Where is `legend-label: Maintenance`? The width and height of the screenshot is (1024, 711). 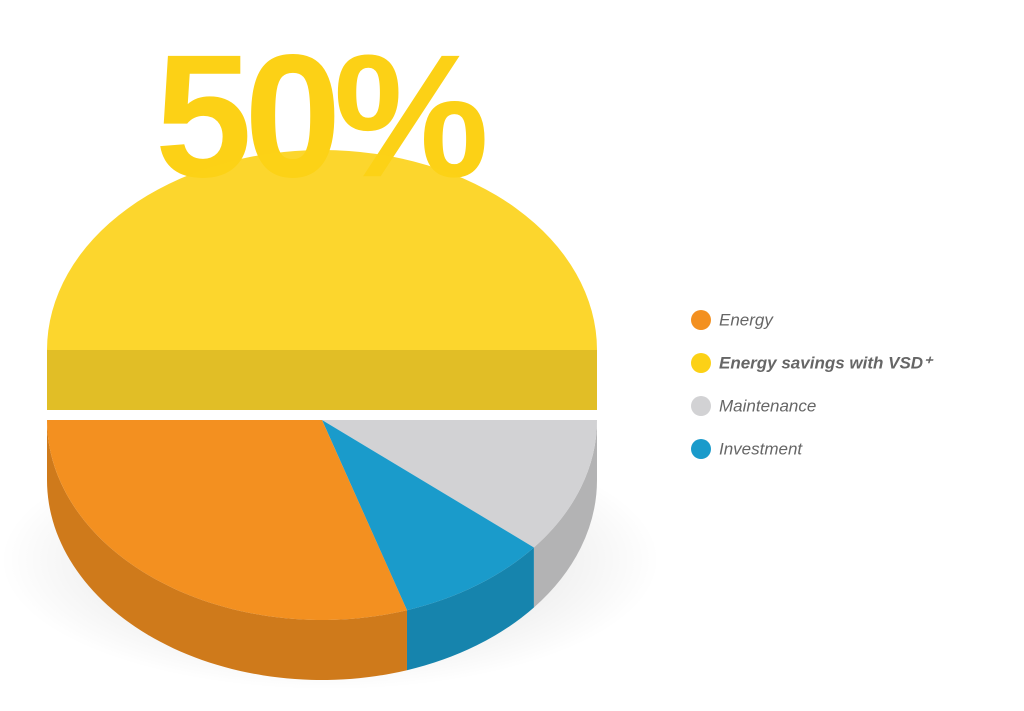
legend-label: Maintenance is located at coordinates (767, 405).